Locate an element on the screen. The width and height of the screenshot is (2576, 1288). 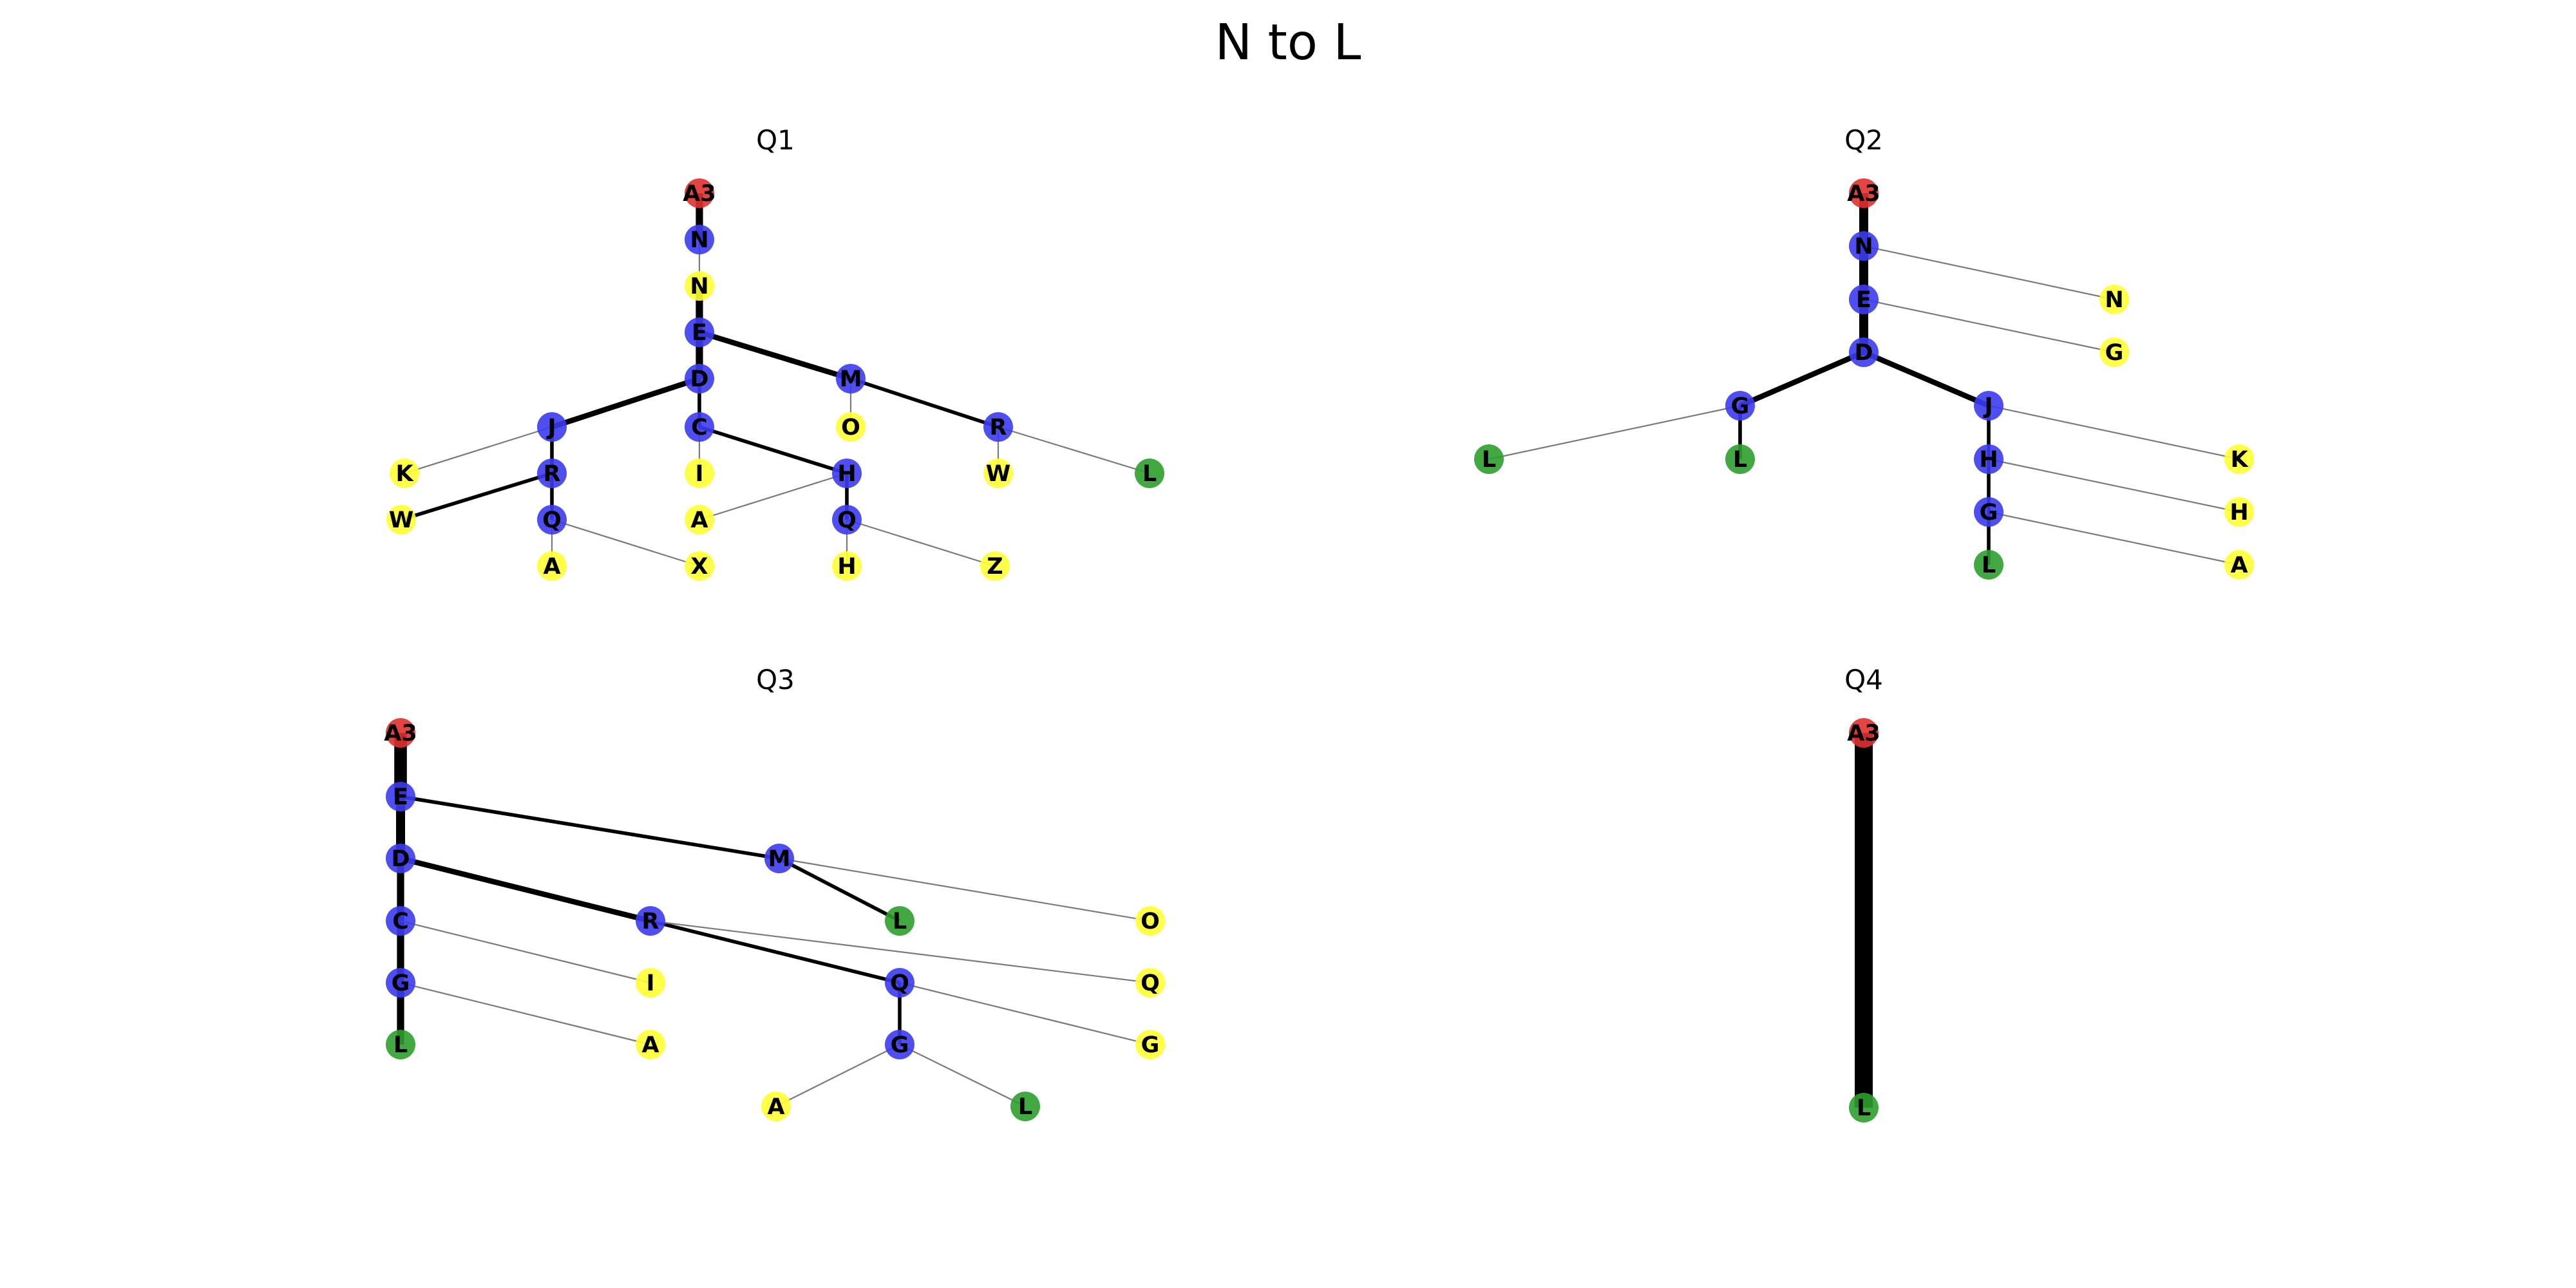
edge-G1-L1 is located at coordinates (1614, 432).